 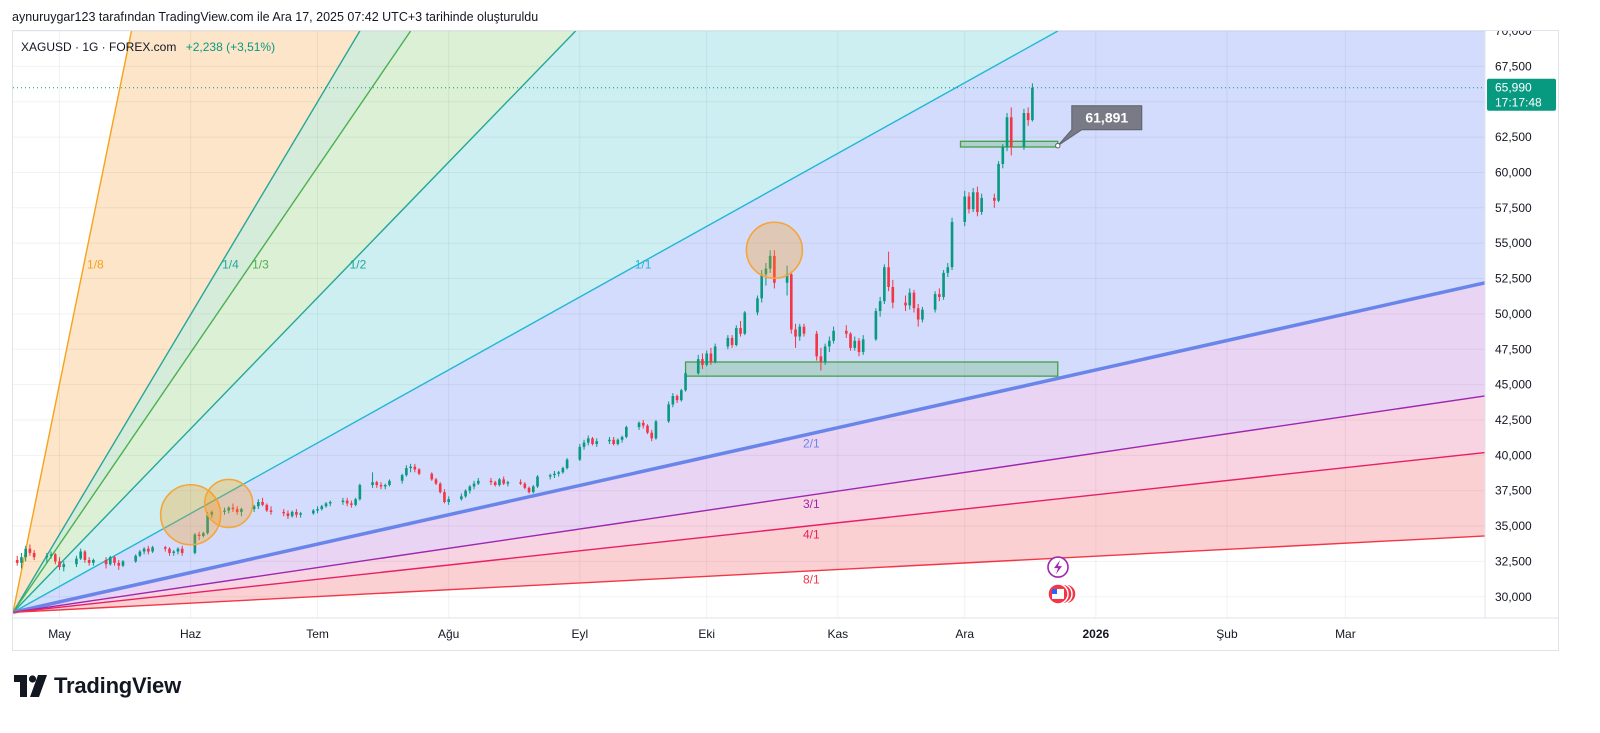 I want to click on time-tick-label: May, so click(x=59, y=634).